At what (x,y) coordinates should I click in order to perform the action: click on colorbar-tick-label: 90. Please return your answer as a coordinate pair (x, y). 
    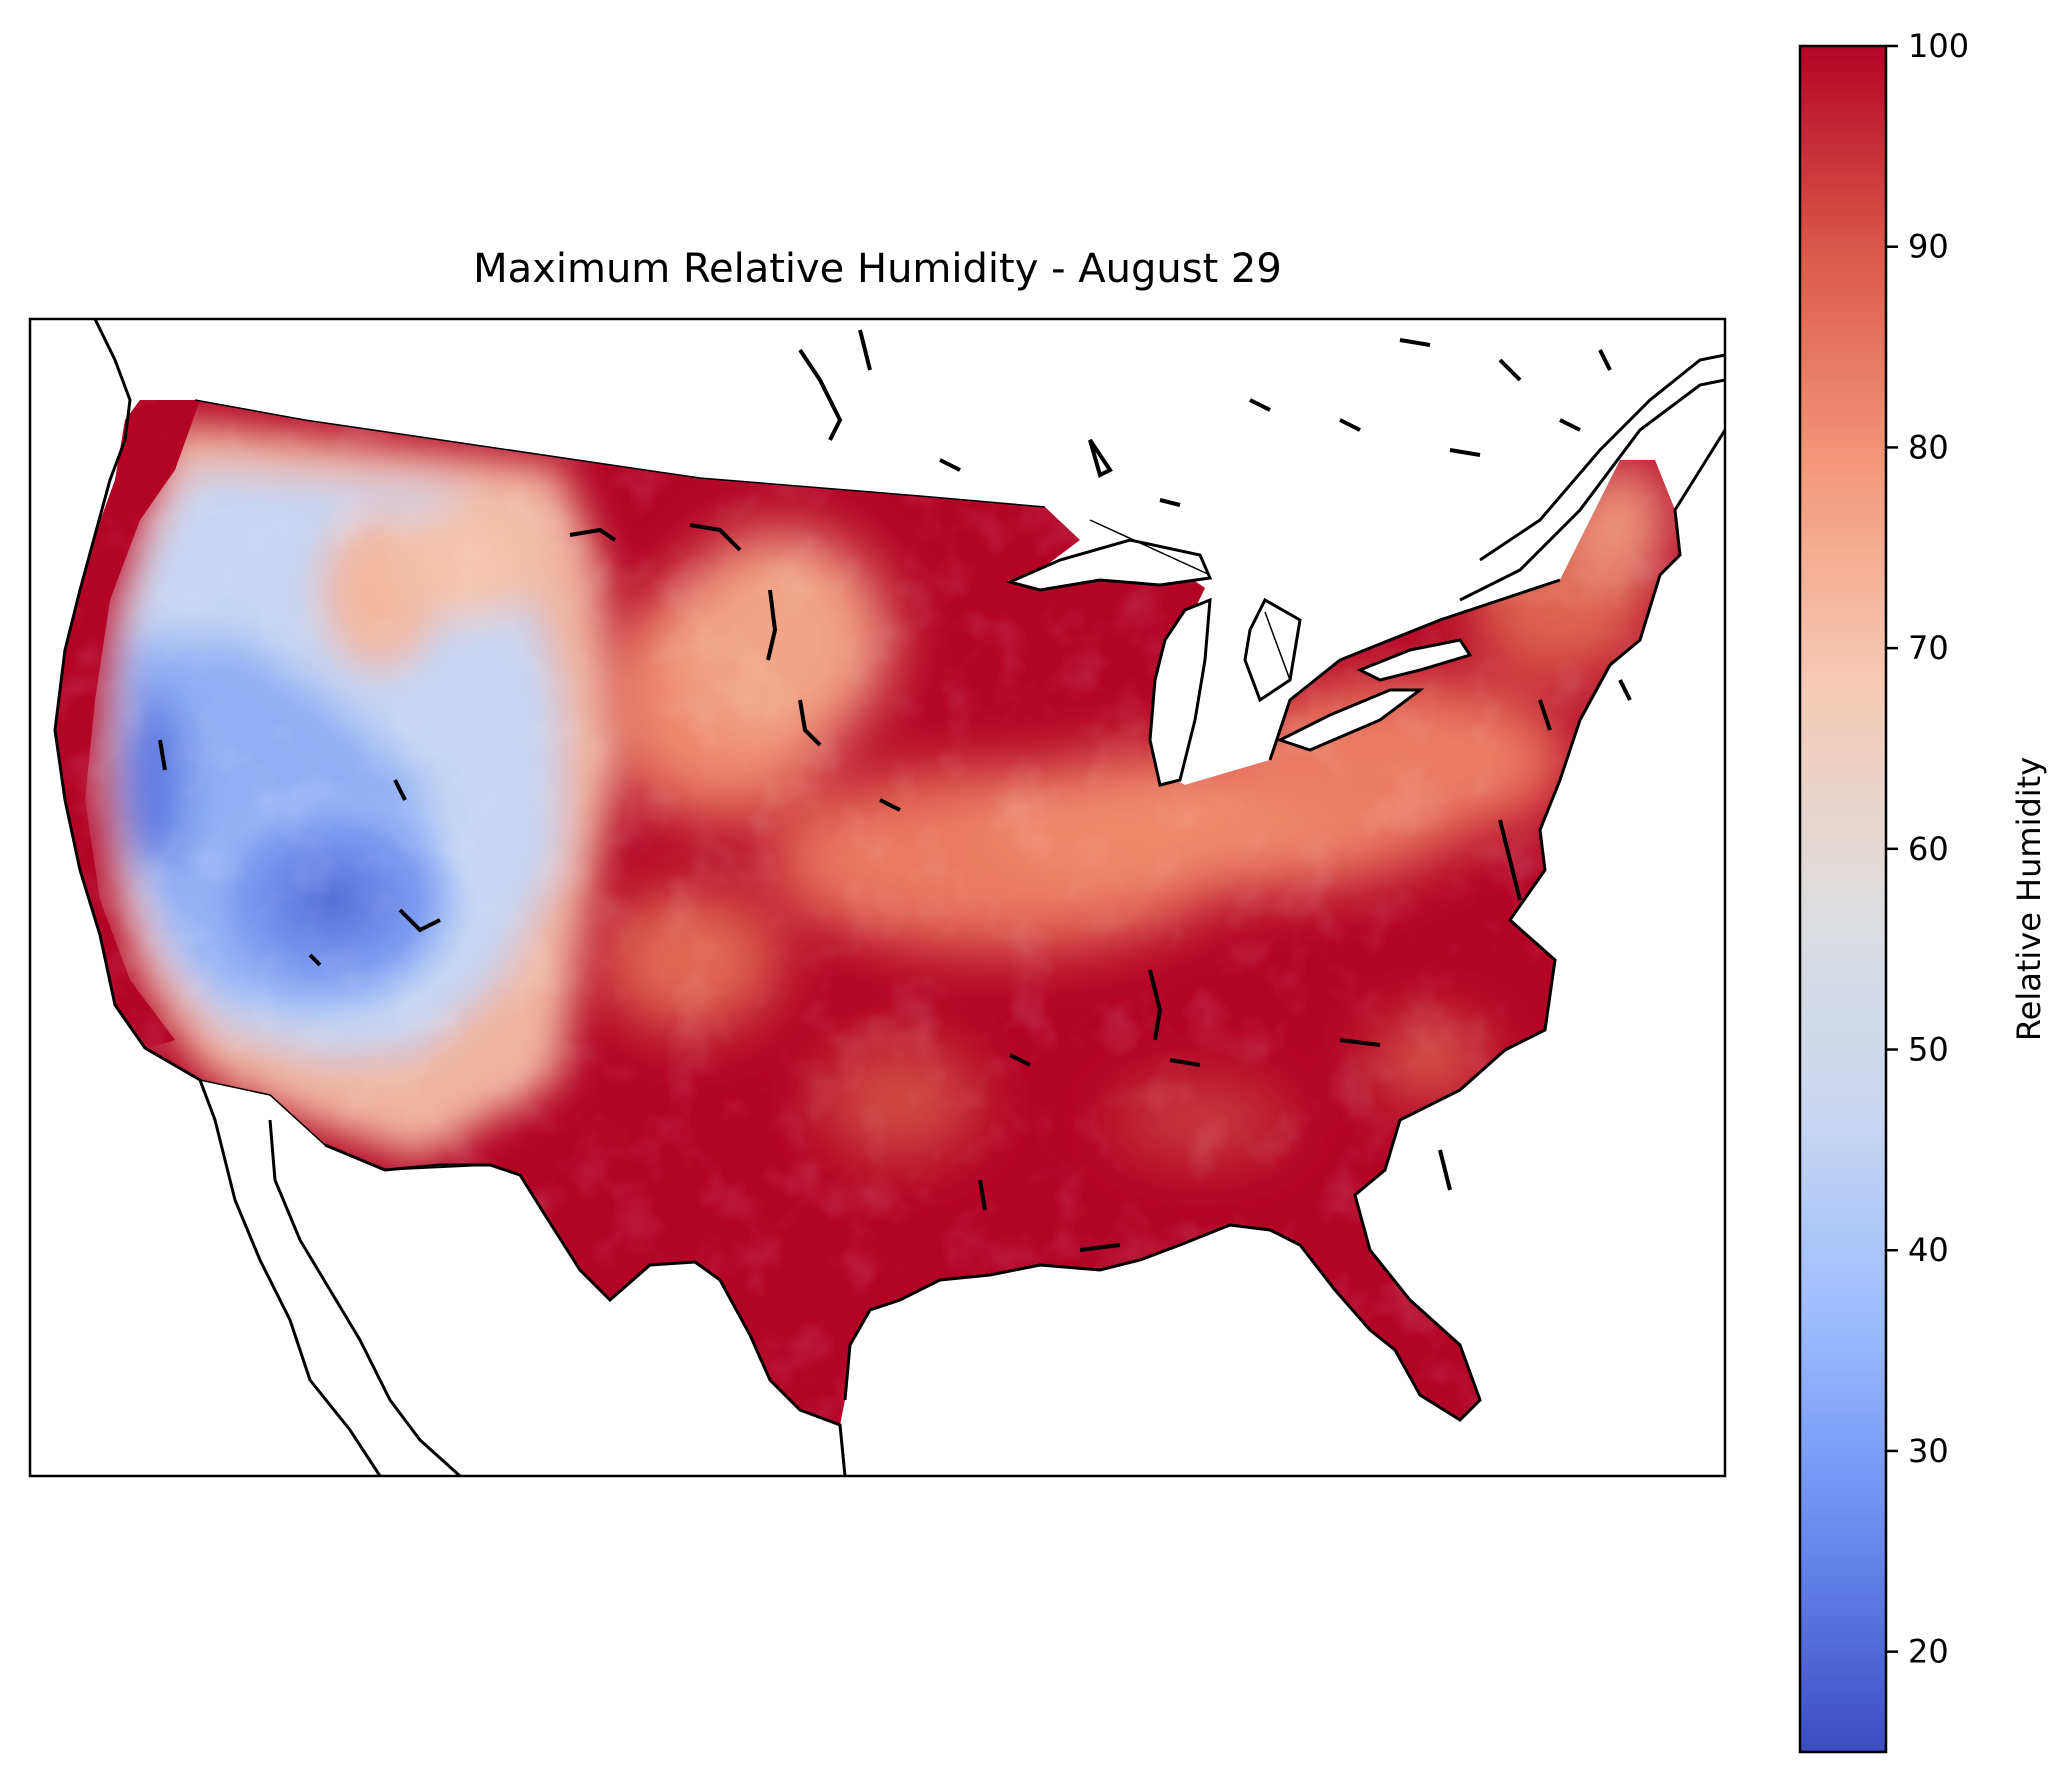
    Looking at the image, I should click on (1928, 247).